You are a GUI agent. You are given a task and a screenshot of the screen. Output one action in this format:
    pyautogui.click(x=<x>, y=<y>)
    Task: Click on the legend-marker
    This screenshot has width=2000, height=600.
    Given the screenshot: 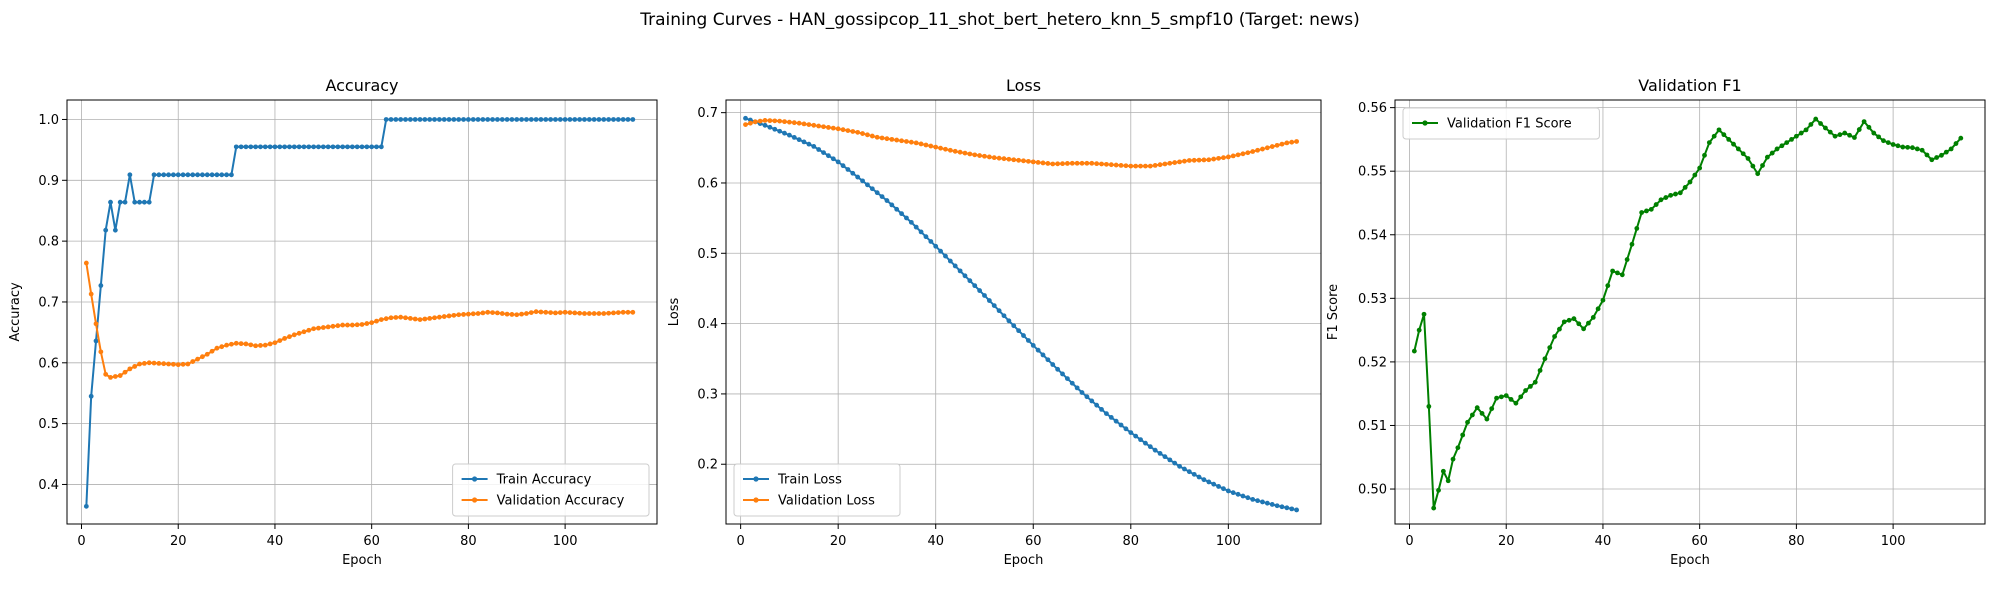 What is the action you would take?
    pyautogui.click(x=756, y=479)
    